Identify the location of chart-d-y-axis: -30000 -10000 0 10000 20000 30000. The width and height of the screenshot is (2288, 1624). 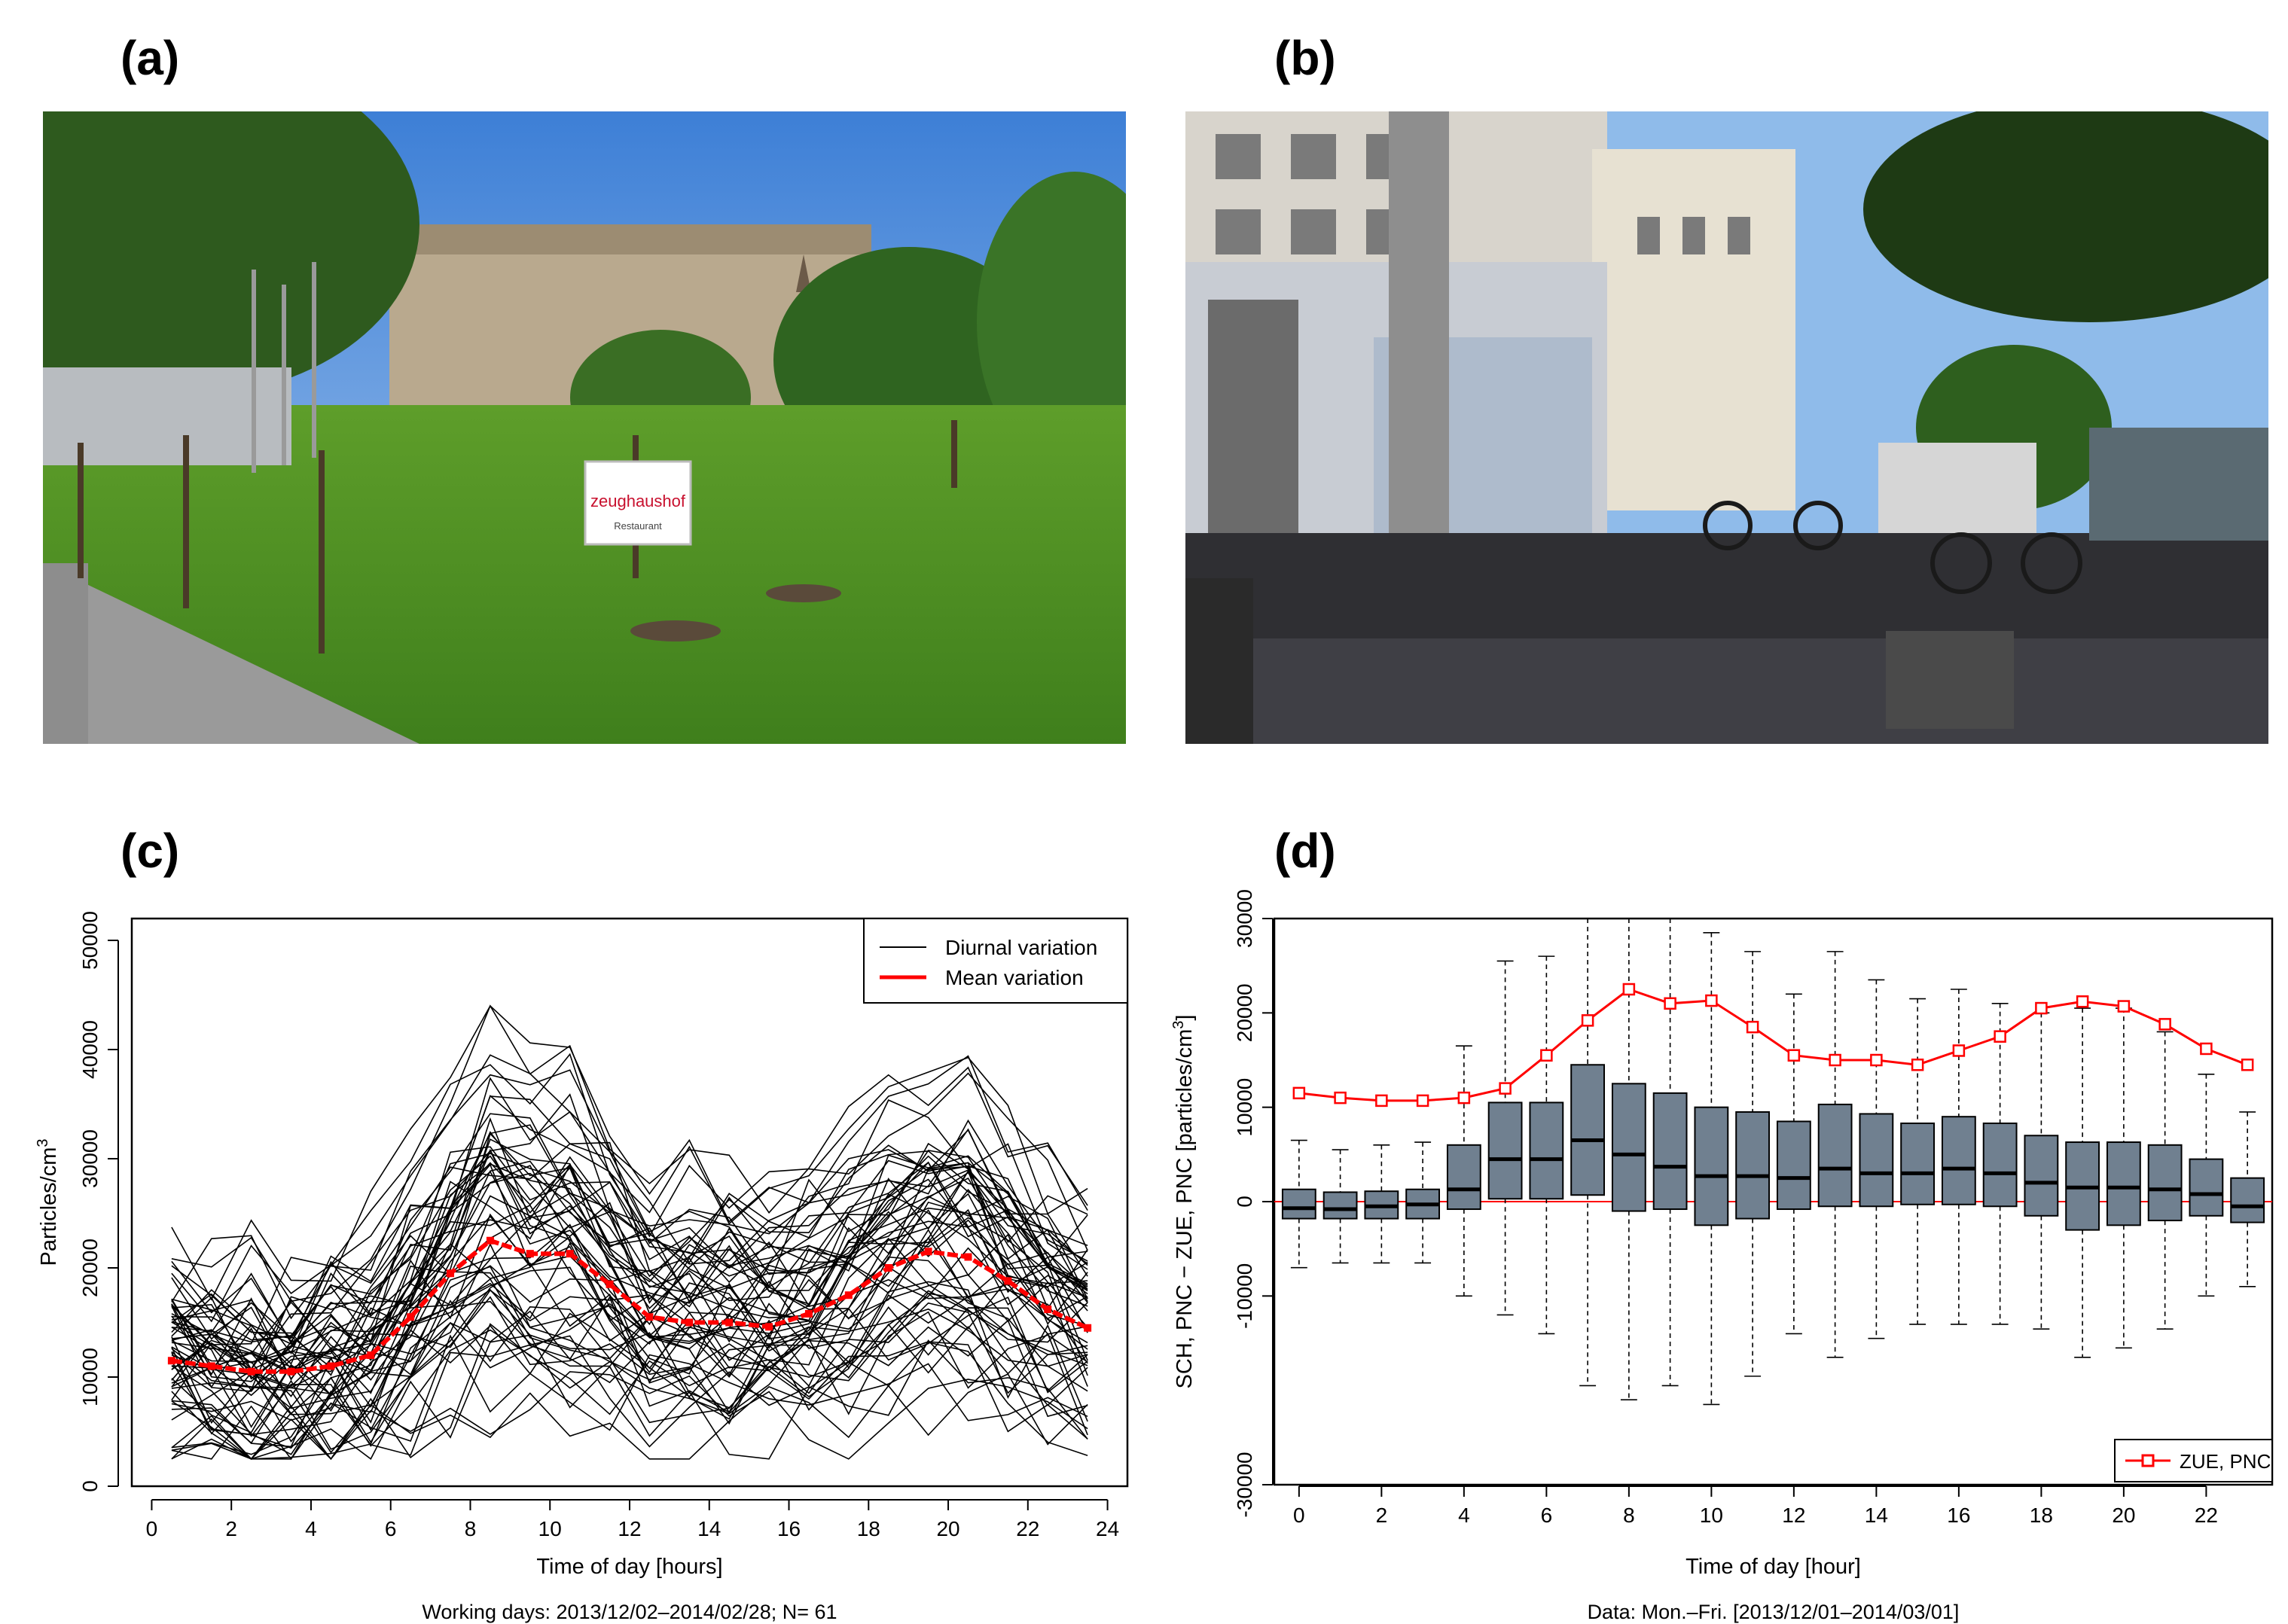
(1253, 1203).